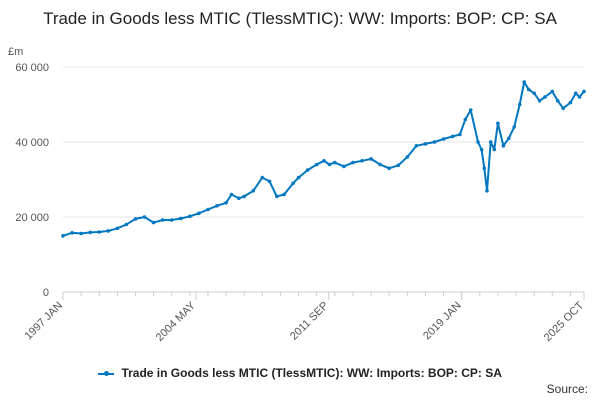 This screenshot has width=600, height=400. I want to click on x-tick-label: 2025 OCT, so click(564, 321).